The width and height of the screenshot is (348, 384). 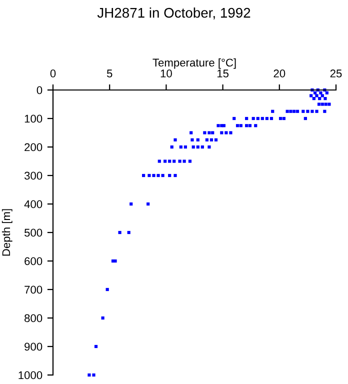 I want to click on x-axis-title: Temperature [°C], so click(x=194, y=63).